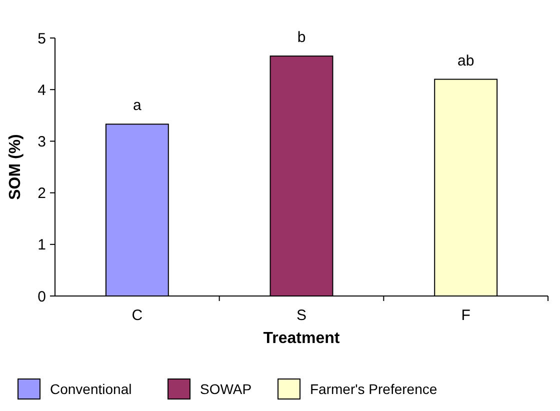  I want to click on x-tick-label: S, so click(301, 315).